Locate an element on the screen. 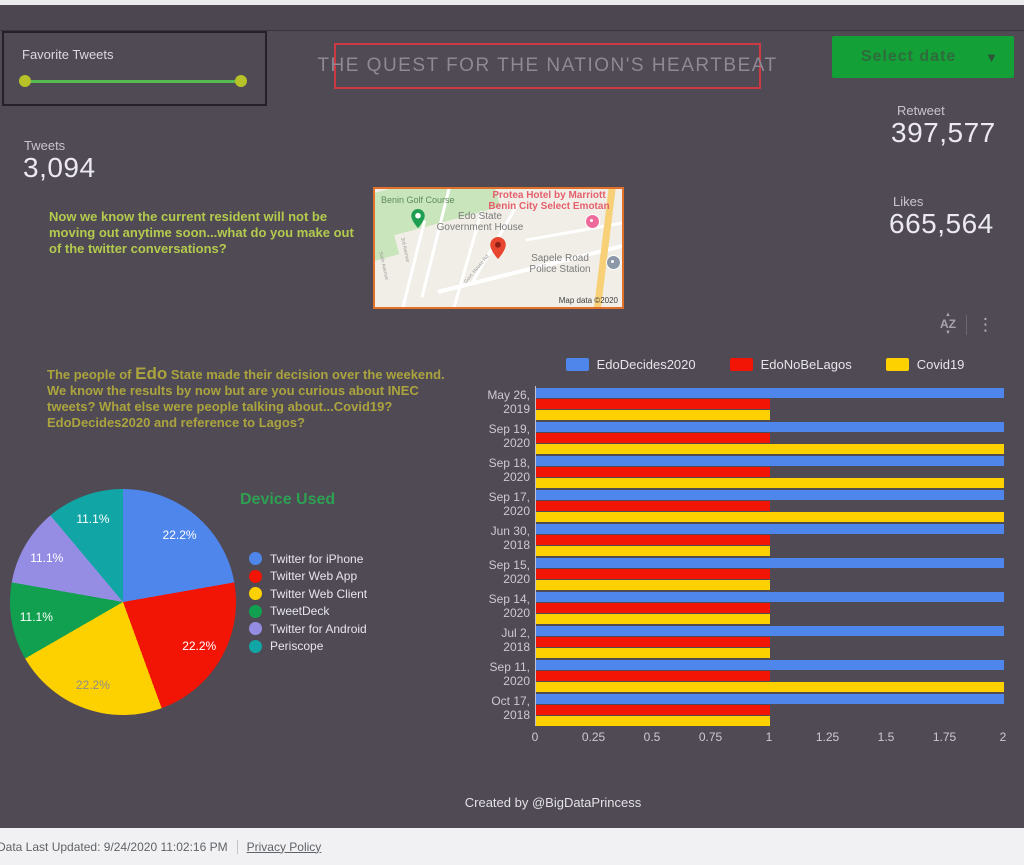 The width and height of the screenshot is (1024, 865). favorite-tweets-slider is located at coordinates (133, 81).